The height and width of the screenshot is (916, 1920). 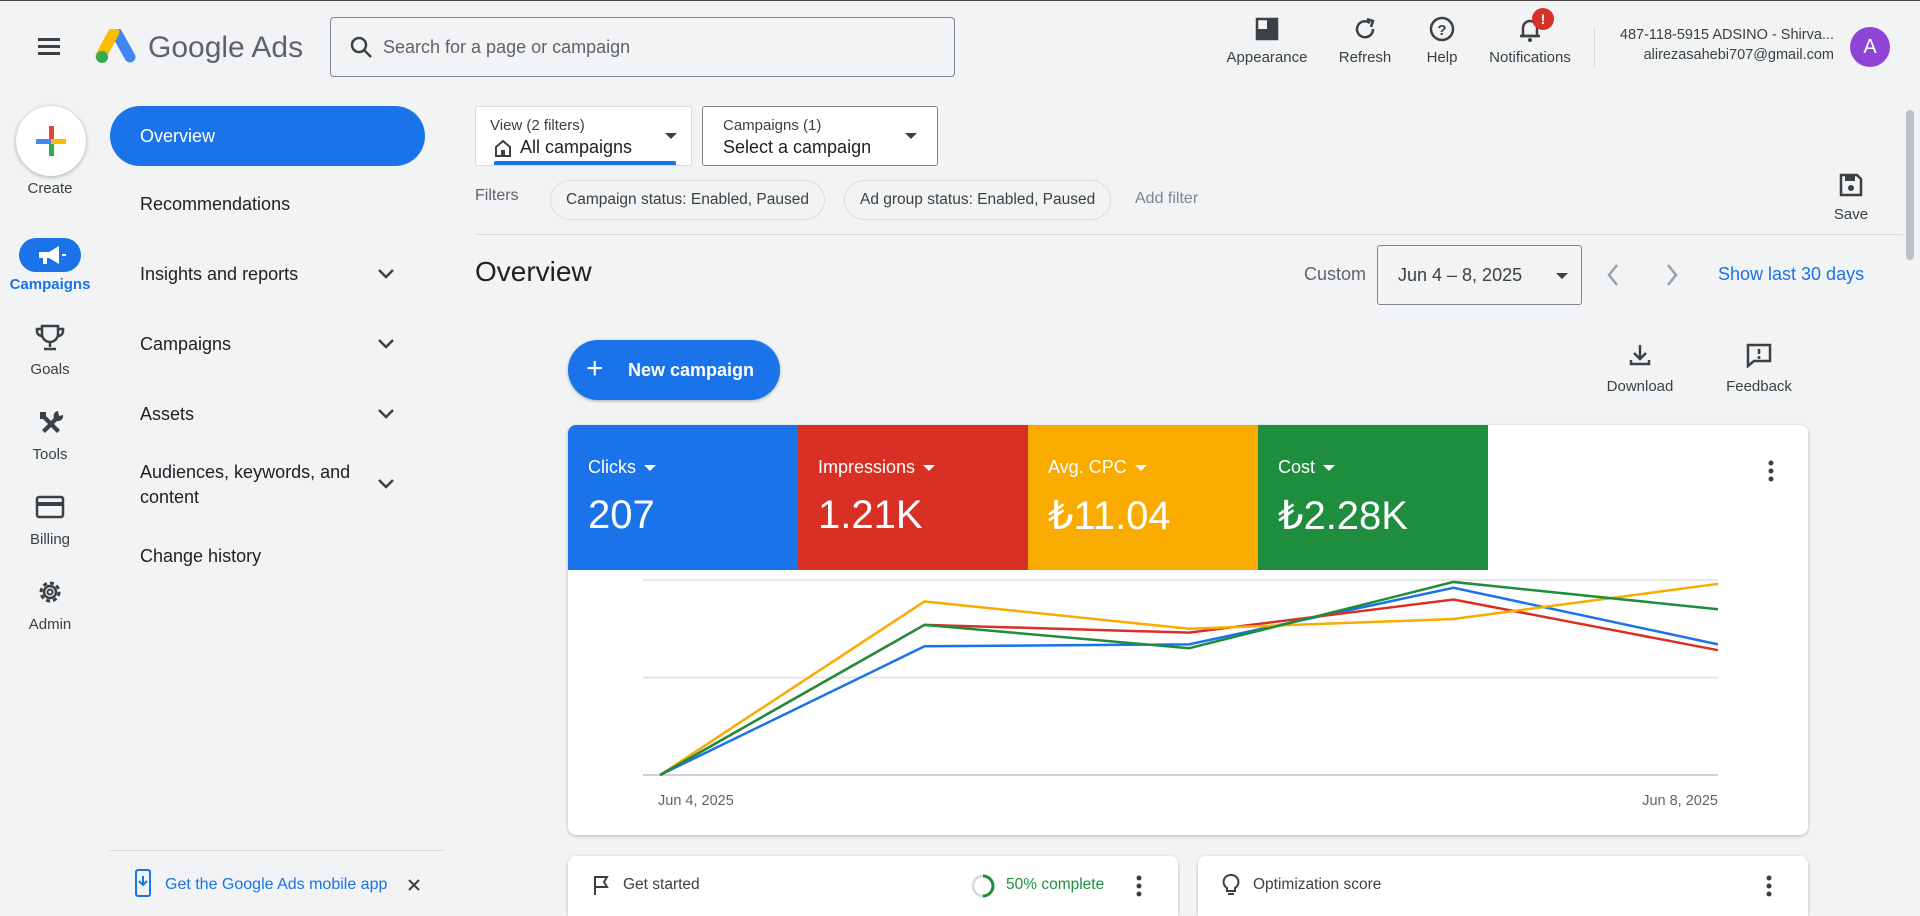 I want to click on progress-label: 50% complete, so click(x=1055, y=884).